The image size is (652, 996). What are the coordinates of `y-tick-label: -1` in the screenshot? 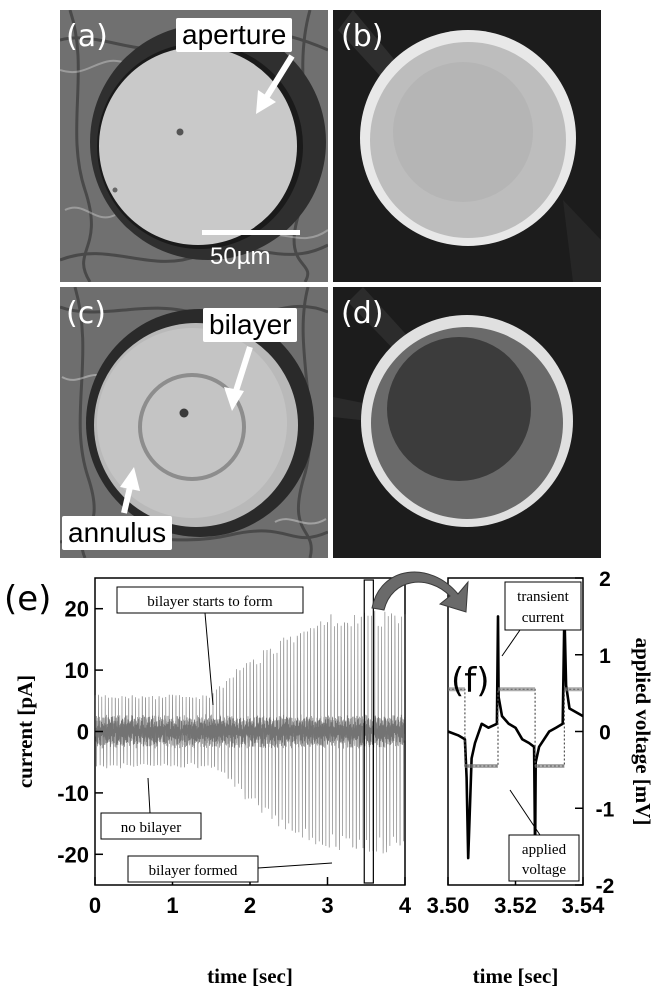 It's located at (605, 809).